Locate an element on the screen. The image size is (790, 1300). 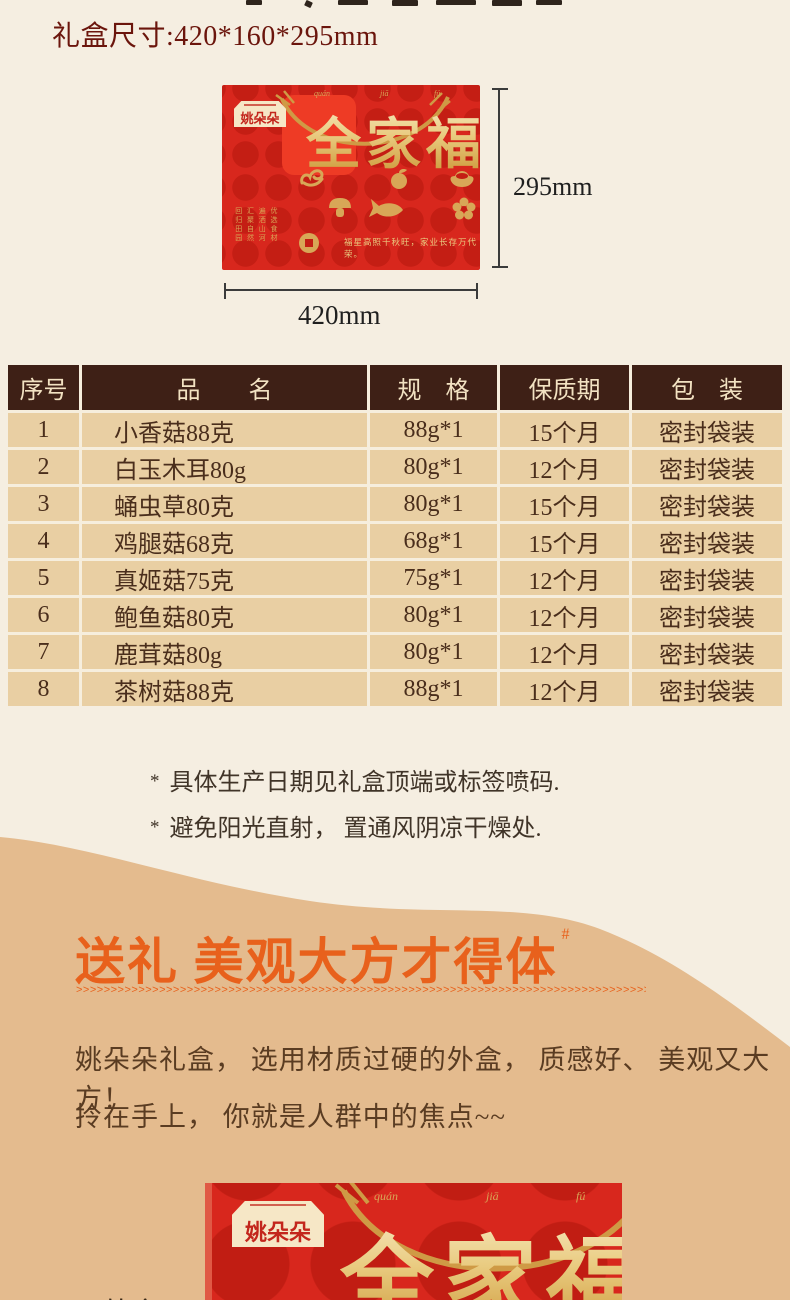
plum-blossom-icon is located at coordinates (464, 208).